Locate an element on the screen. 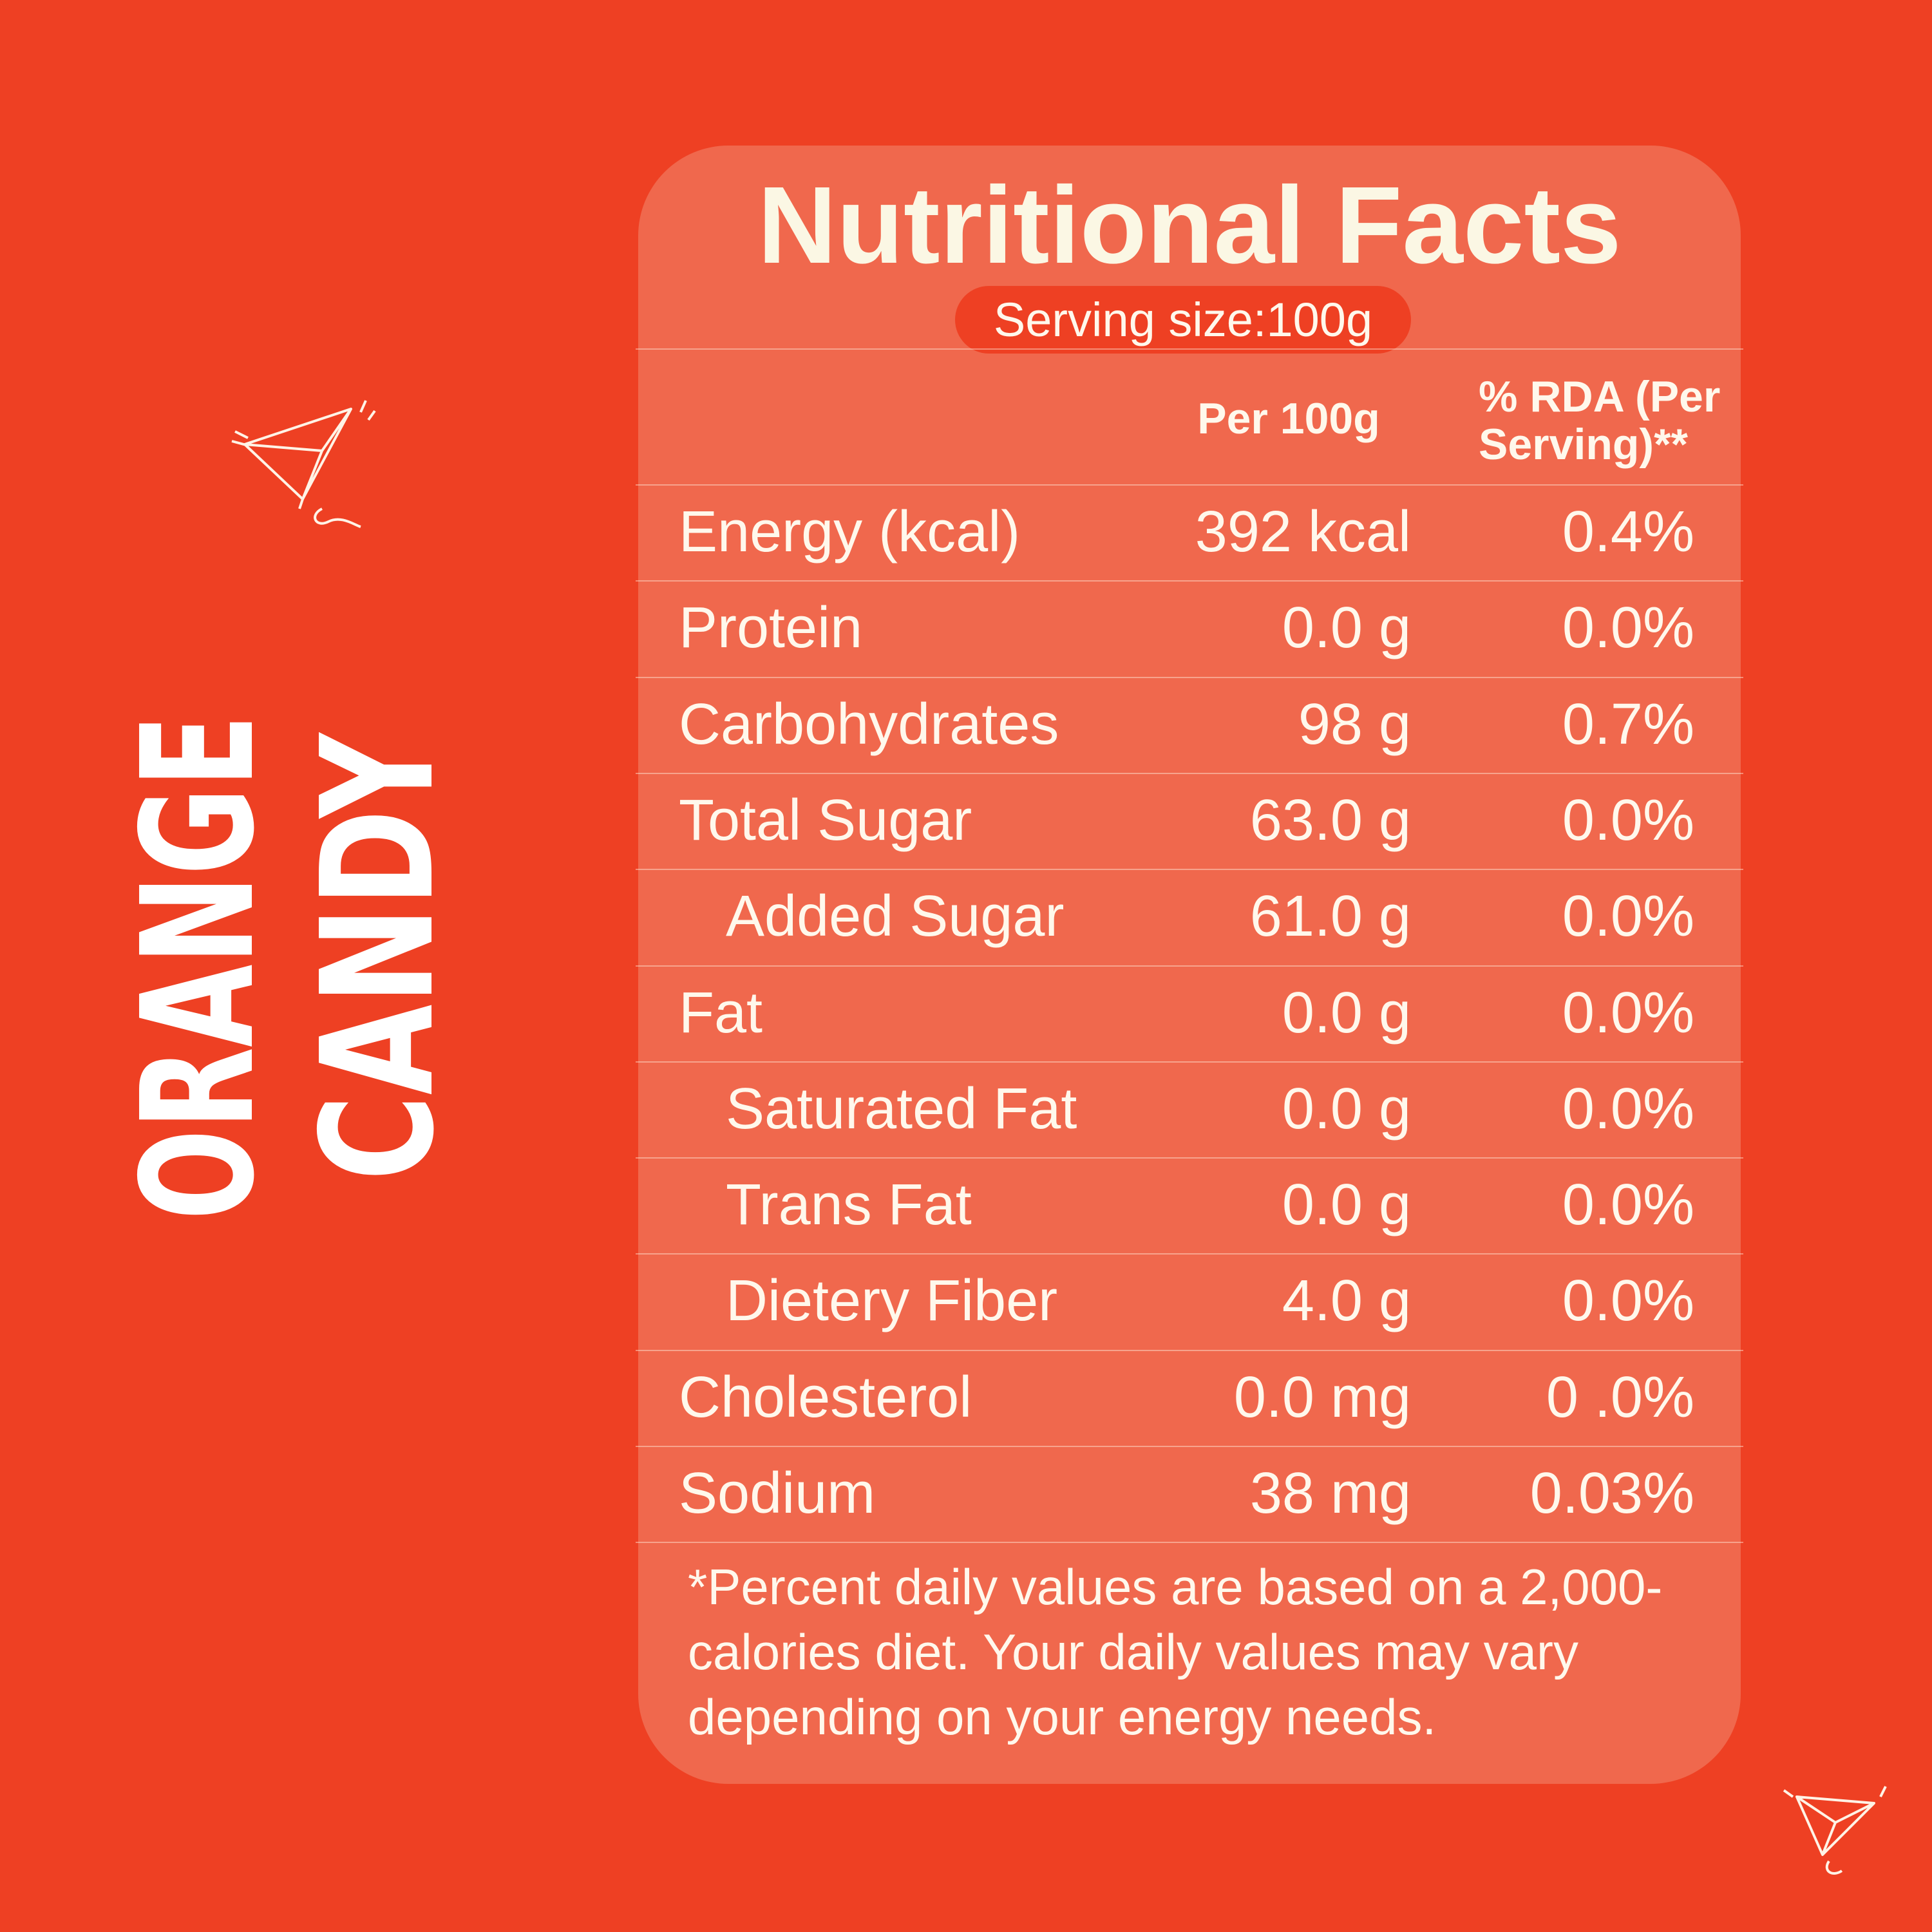  nutrient-name: Trans Fat is located at coordinates (849, 1205).